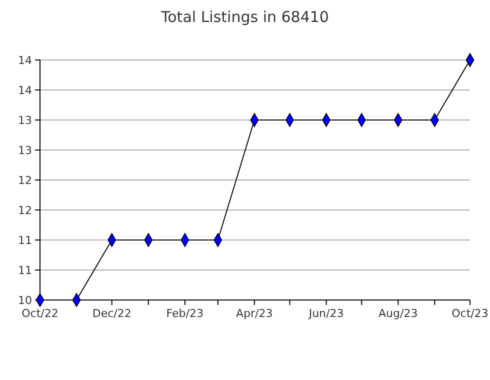 This screenshot has width=490, height=380. What do you see at coordinates (326, 313) in the screenshot?
I see `x-tick-label: Jun/23` at bounding box center [326, 313].